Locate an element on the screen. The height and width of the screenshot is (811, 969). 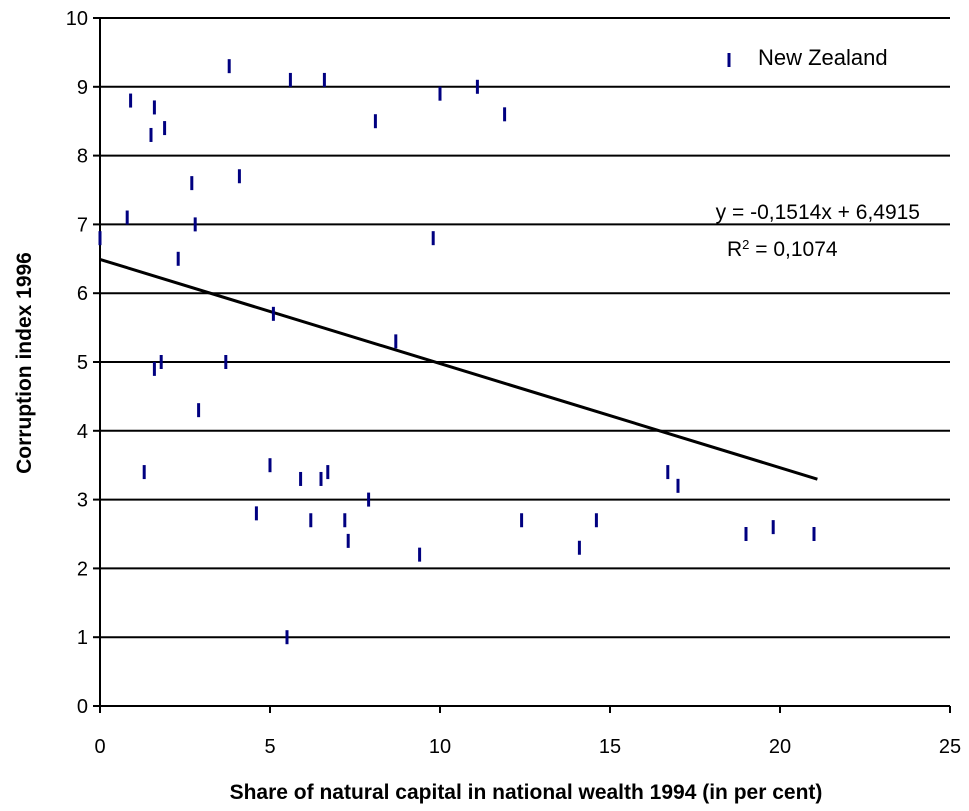
r-squared-sup: 2 is located at coordinates (745, 244).